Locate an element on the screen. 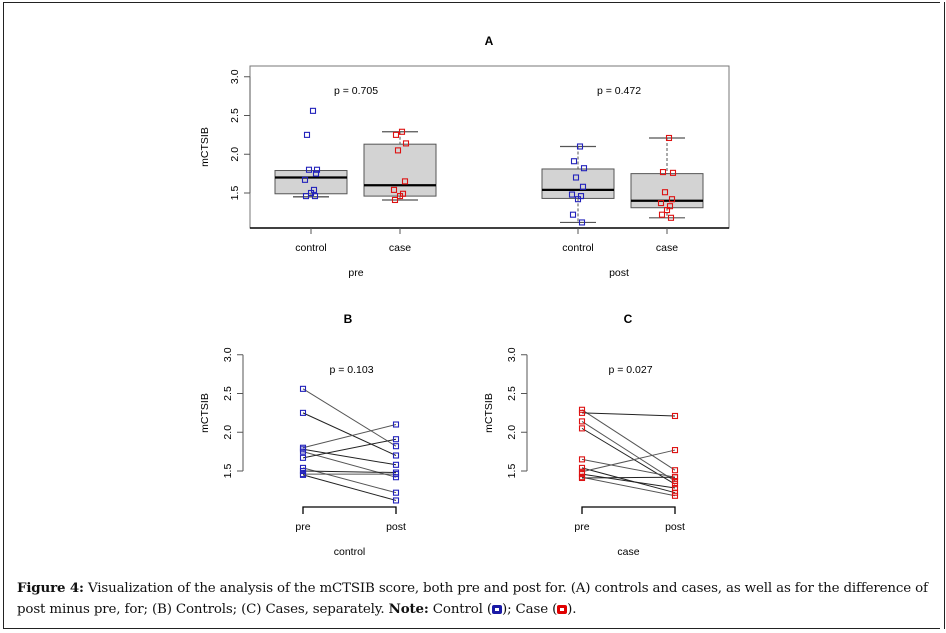 This screenshot has height=633, width=946. panel-a-title: A is located at coordinates (489, 41).